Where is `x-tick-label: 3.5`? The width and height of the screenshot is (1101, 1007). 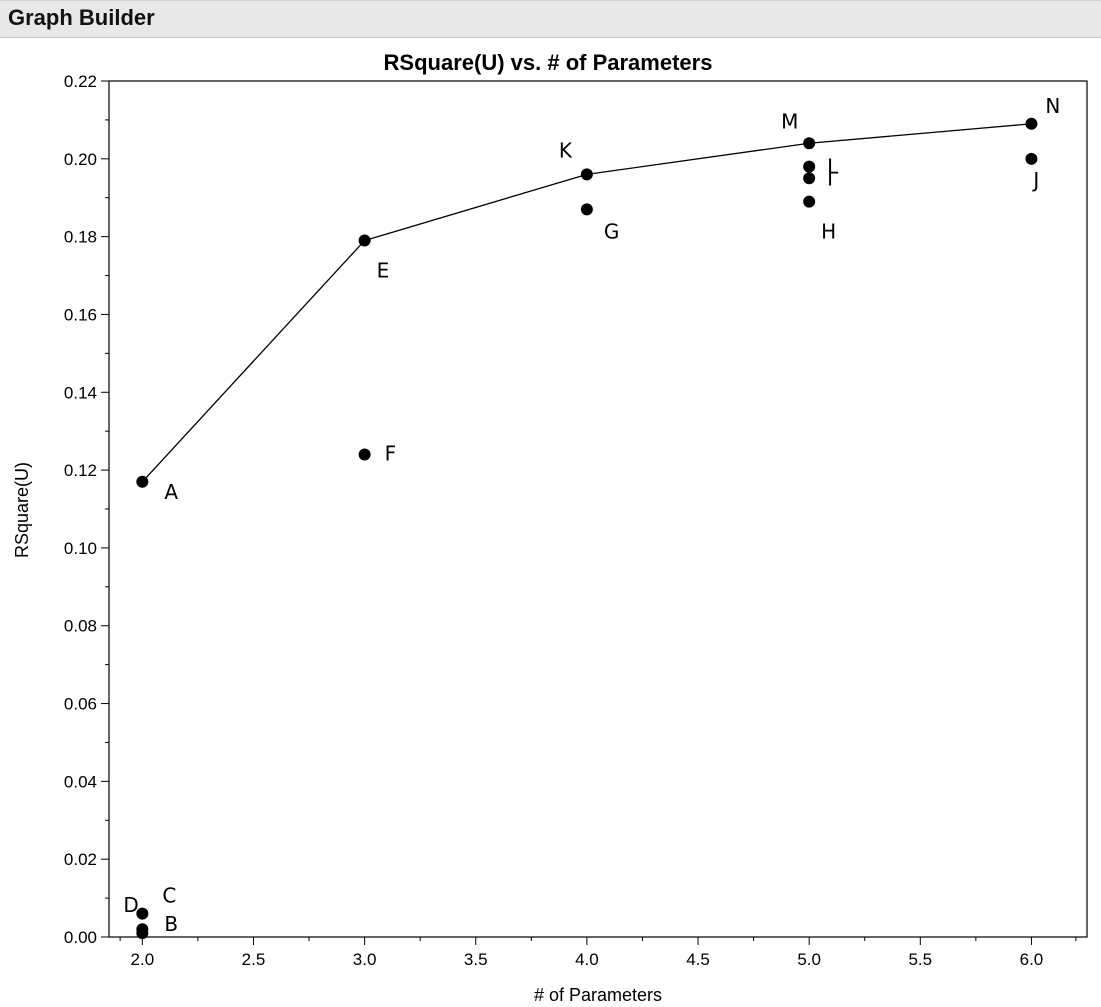 x-tick-label: 3.5 is located at coordinates (476, 959).